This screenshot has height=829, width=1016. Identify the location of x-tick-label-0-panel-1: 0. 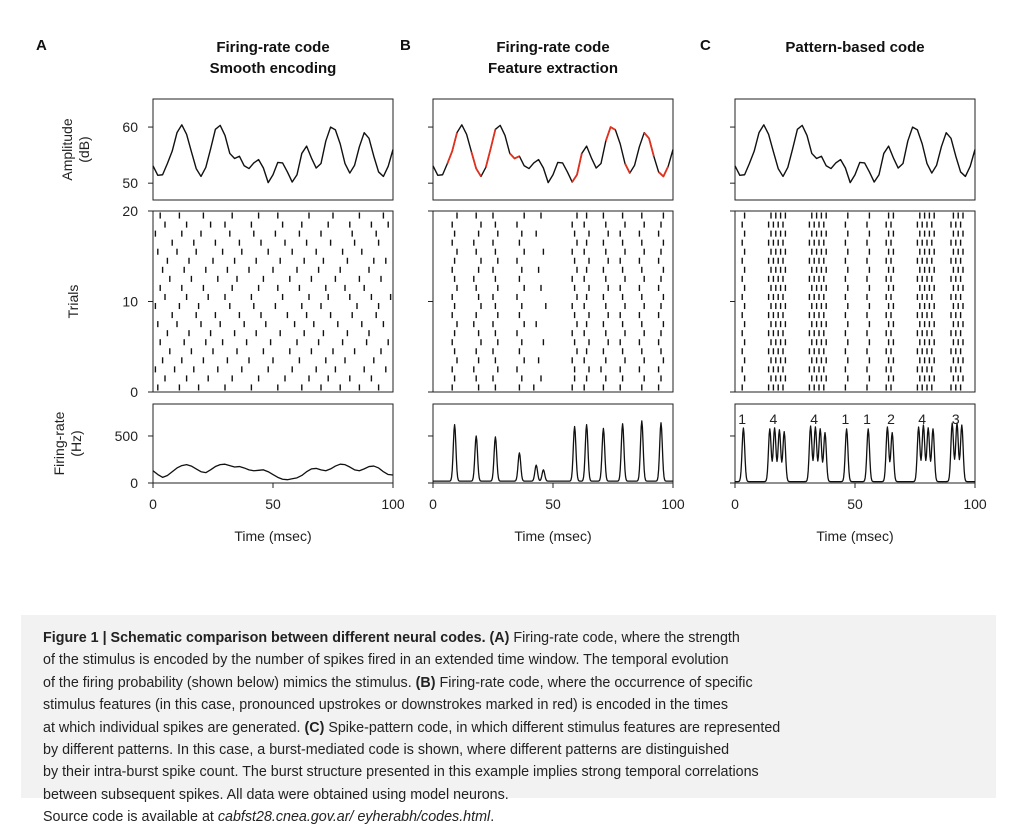
(433, 504).